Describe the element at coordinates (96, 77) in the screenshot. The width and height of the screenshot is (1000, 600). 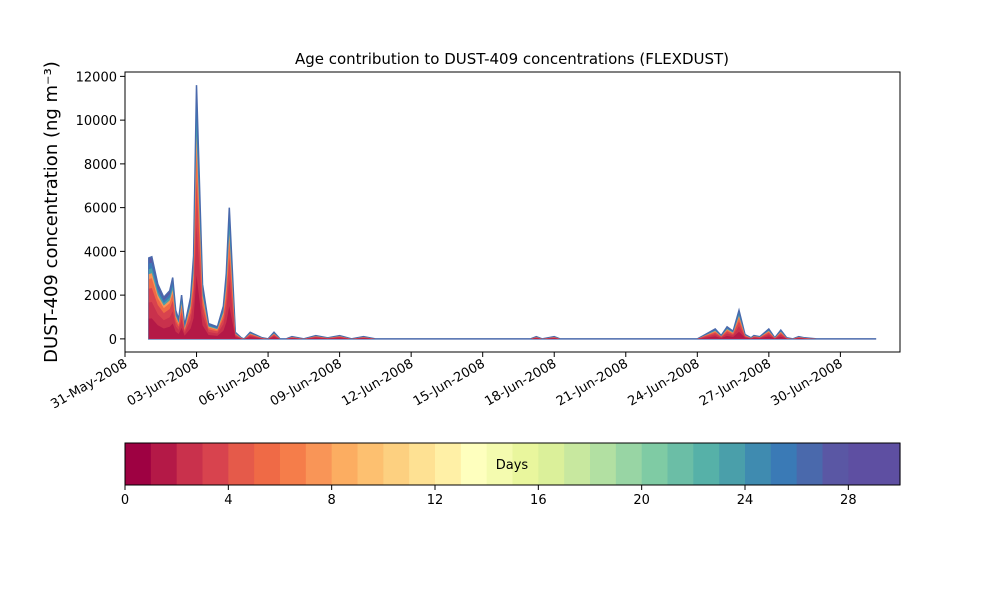
I see `y-tick-label: 12000` at that location.